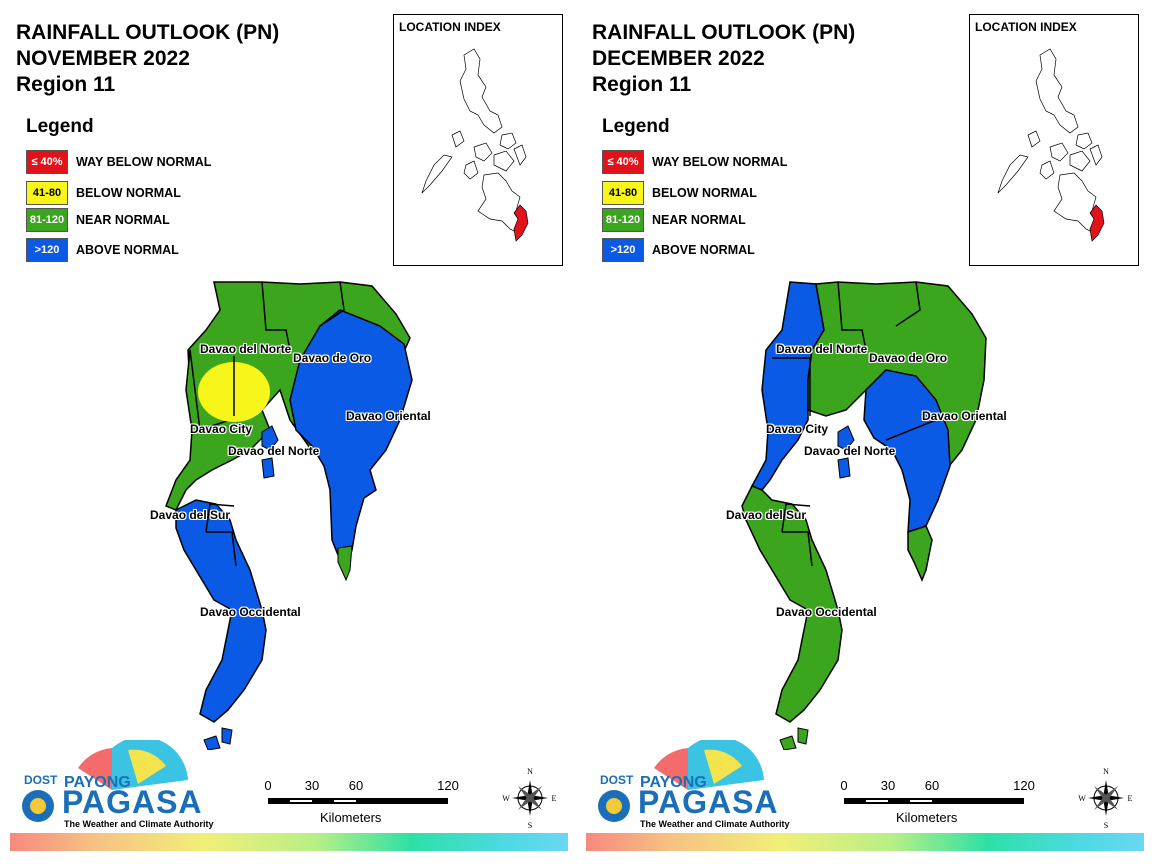  What do you see at coordinates (920, 553) in the screenshot?
I see `region-oriental-south` at bounding box center [920, 553].